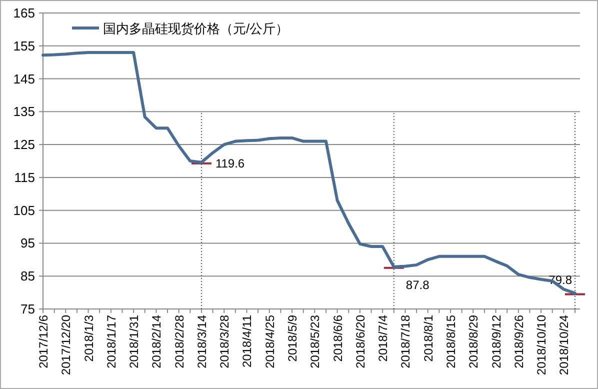 Image resolution: width=598 pixels, height=389 pixels. I want to click on y-tick-label: 75, so click(27, 309).